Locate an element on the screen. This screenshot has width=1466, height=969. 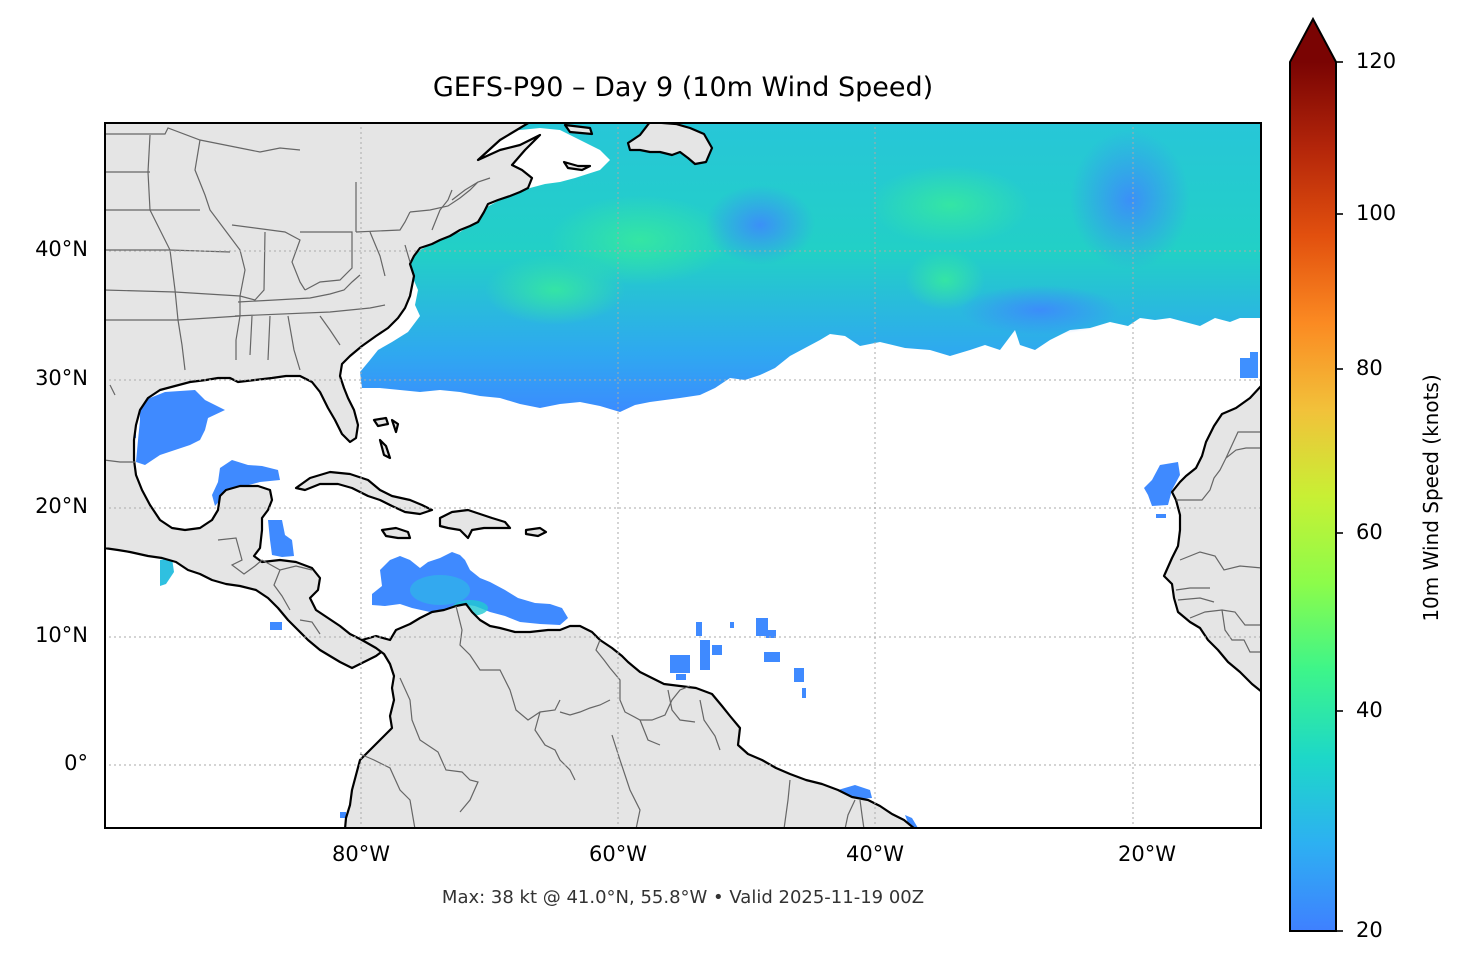
wind-field-gulf-of-mexico is located at coordinates (207, 510).